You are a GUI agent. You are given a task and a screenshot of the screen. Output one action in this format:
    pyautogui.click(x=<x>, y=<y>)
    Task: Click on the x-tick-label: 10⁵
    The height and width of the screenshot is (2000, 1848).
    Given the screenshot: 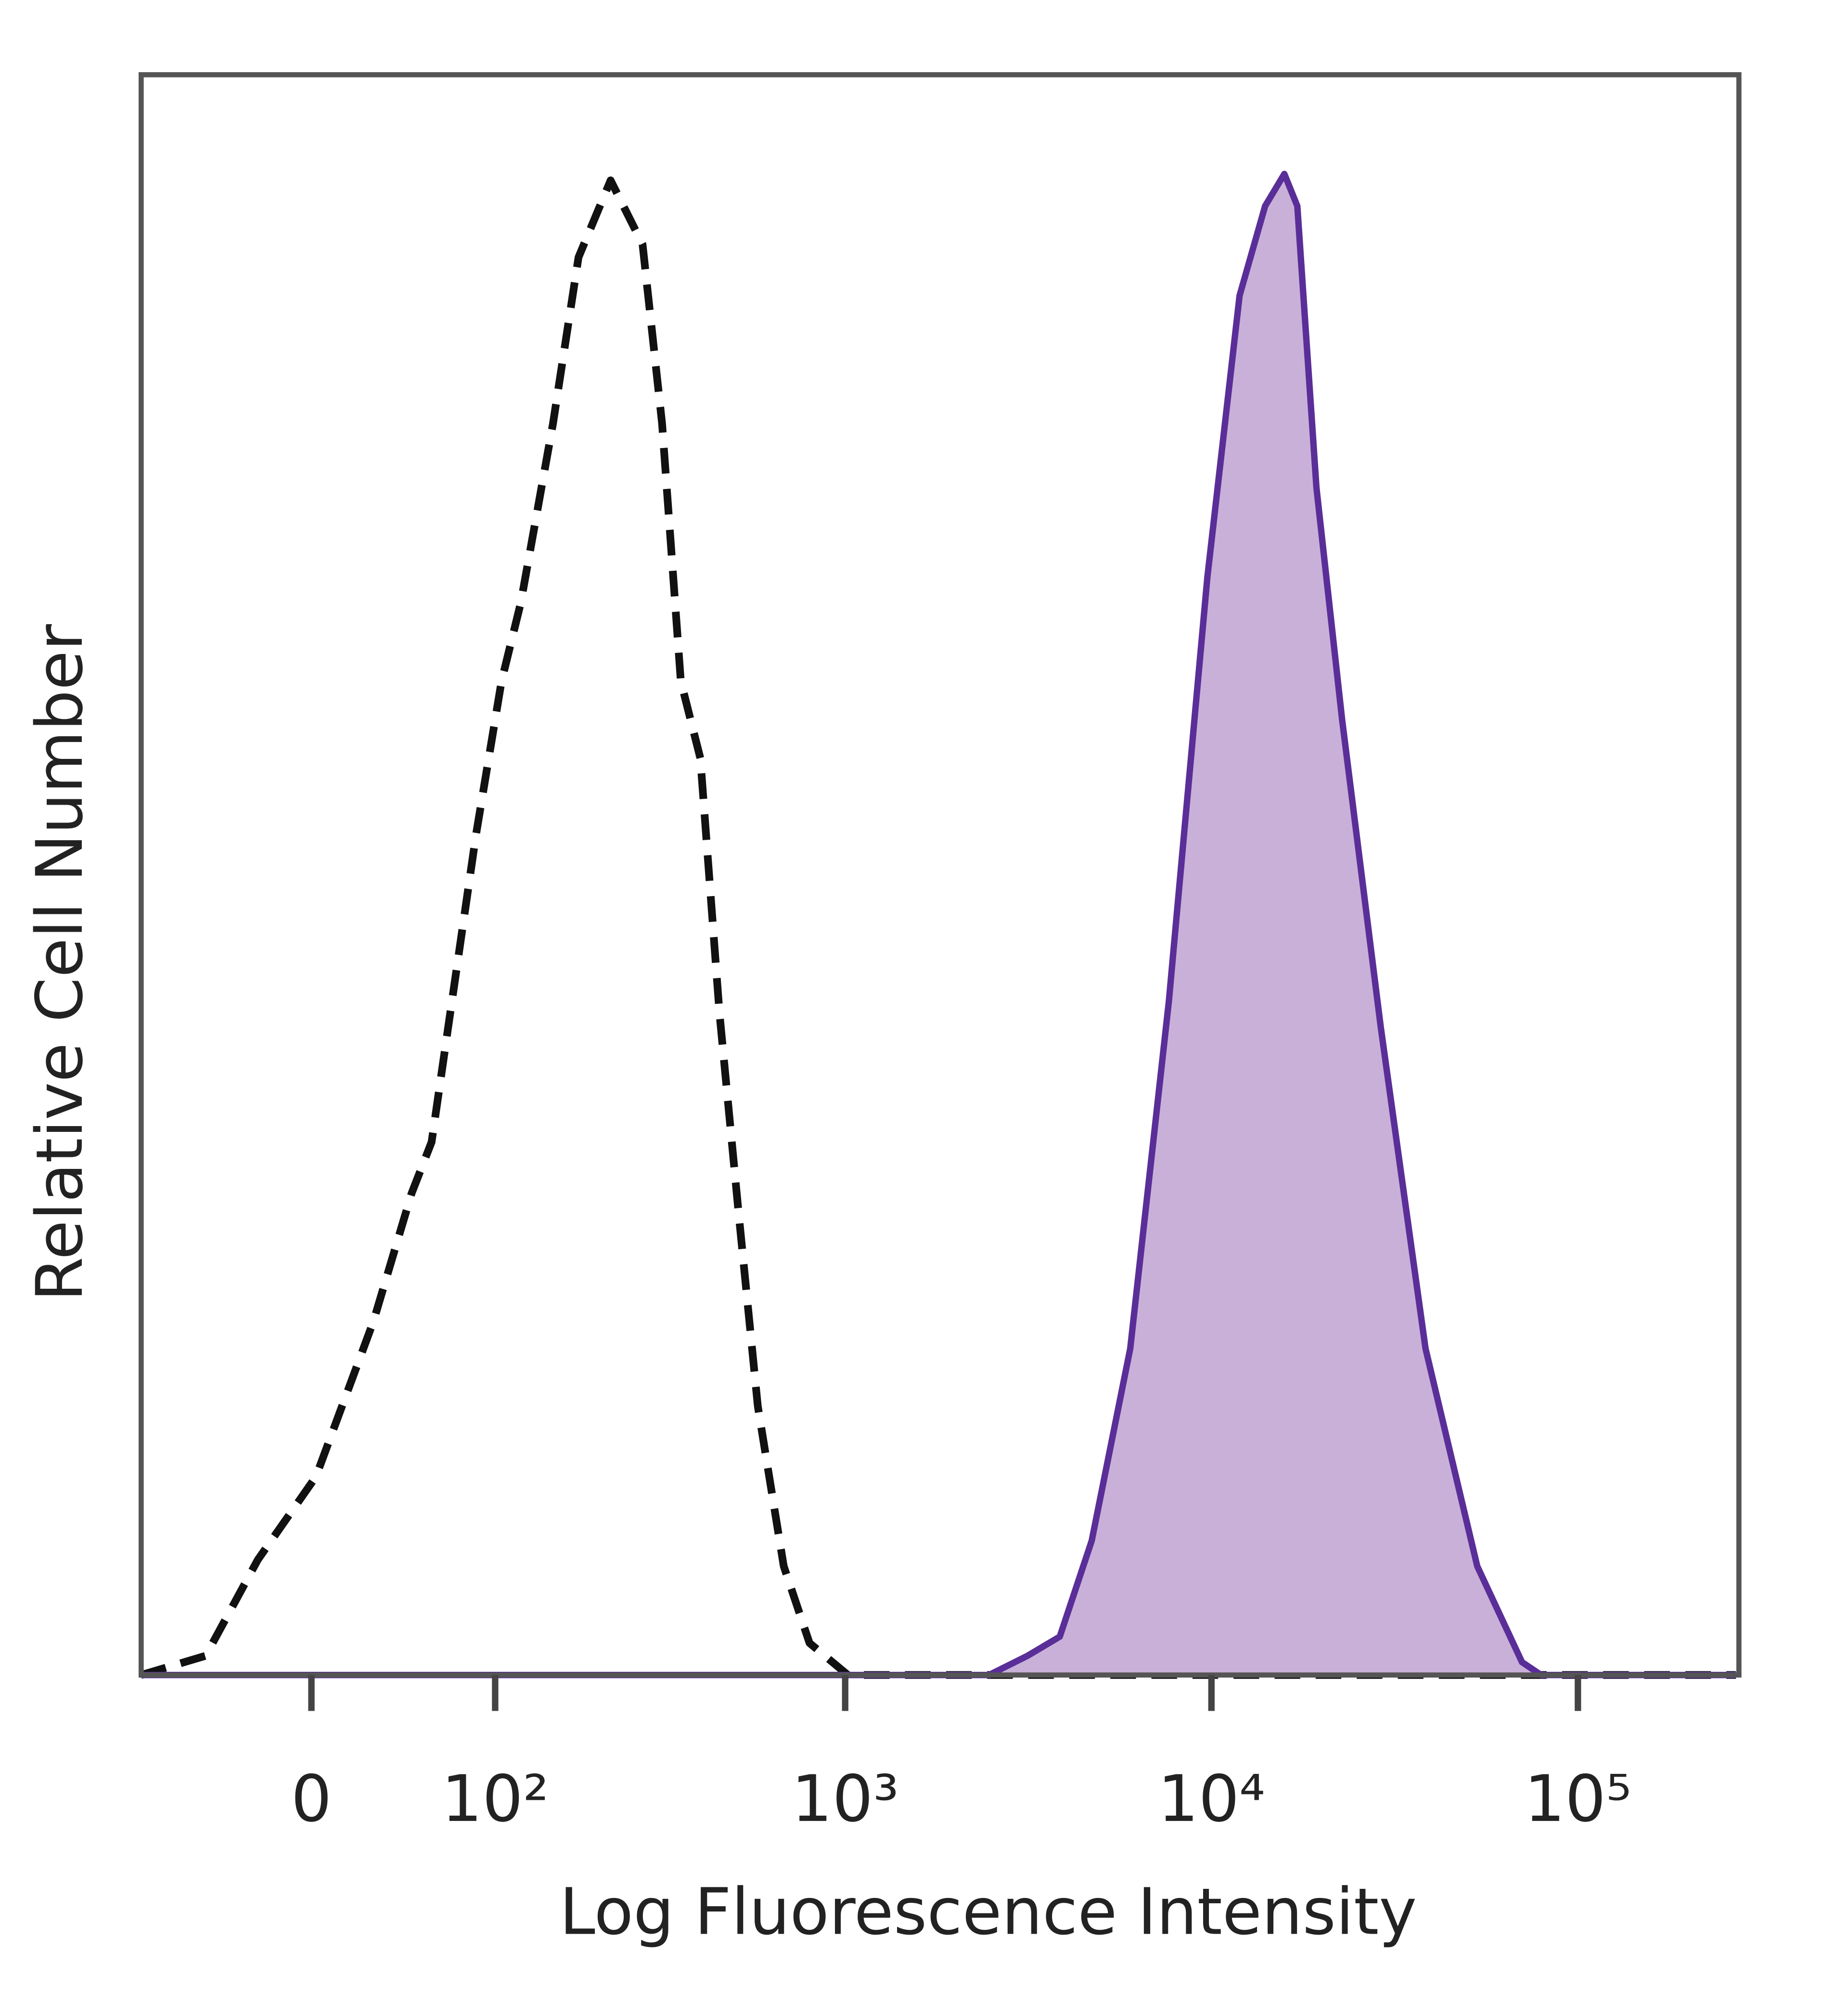 What is the action you would take?
    pyautogui.click(x=1577, y=1799)
    